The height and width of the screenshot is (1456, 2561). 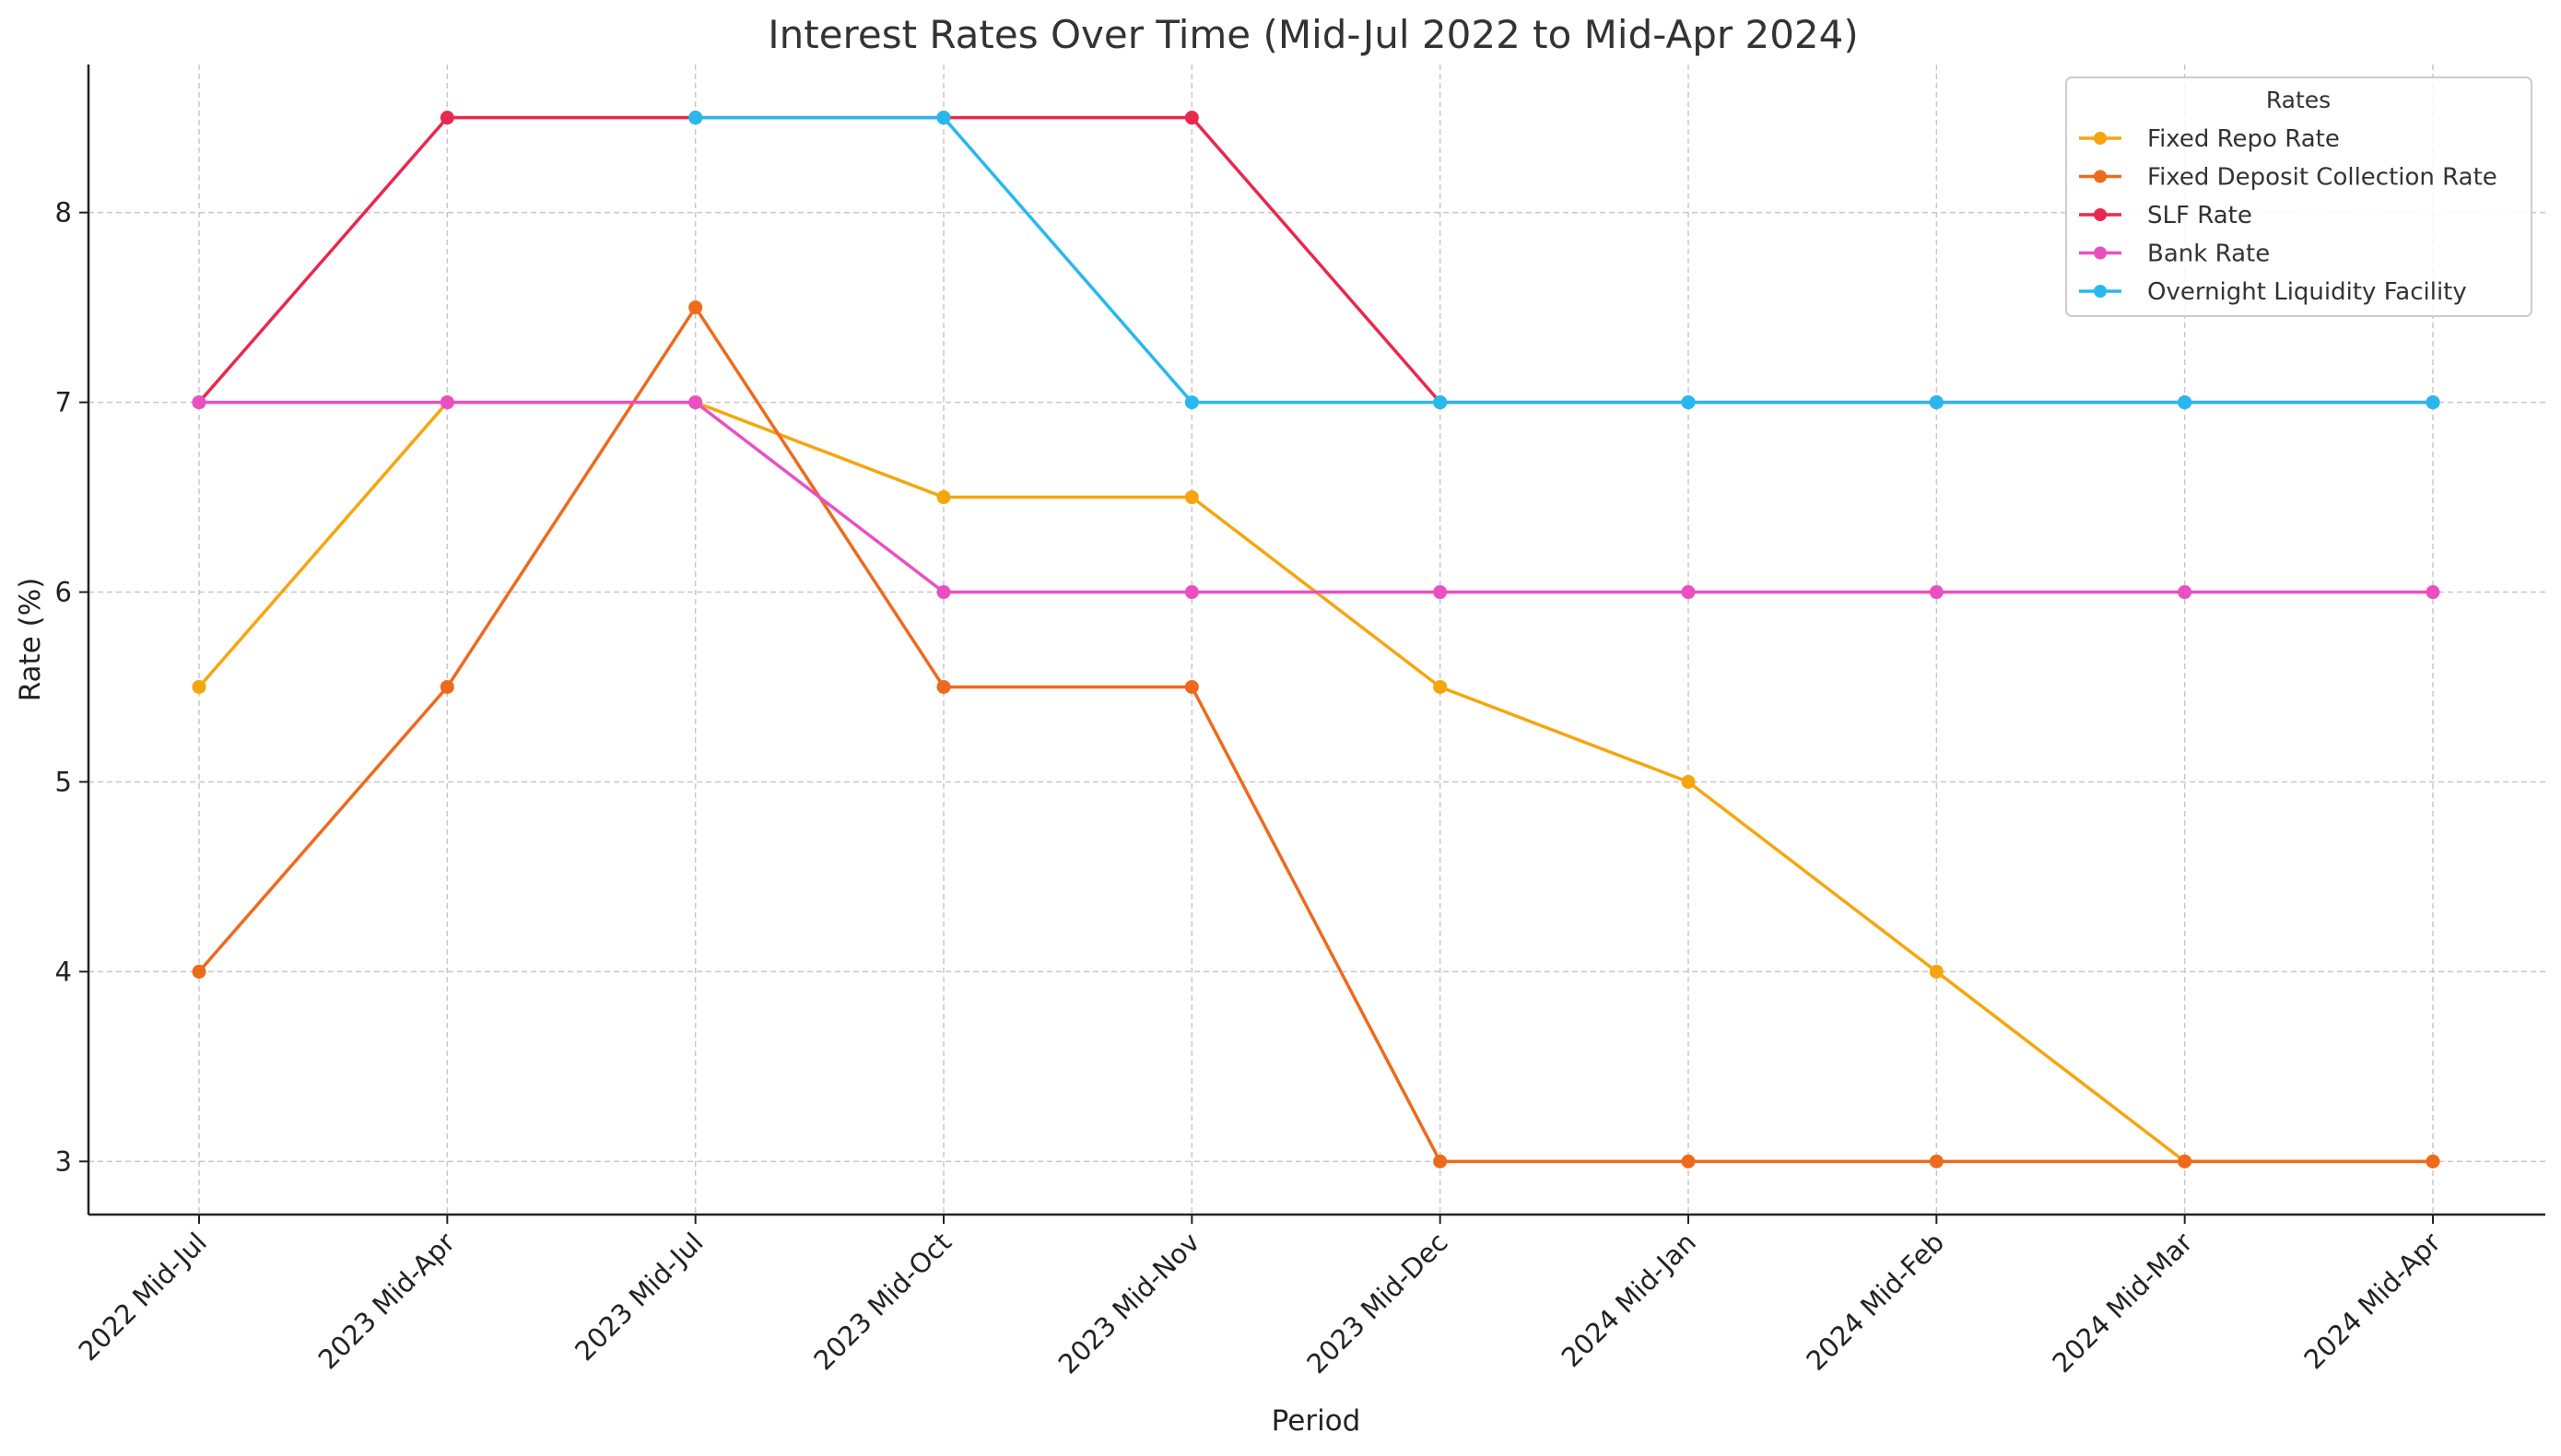 I want to click on legend-item: Fixed Deposit Collection Rate, so click(x=2288, y=178).